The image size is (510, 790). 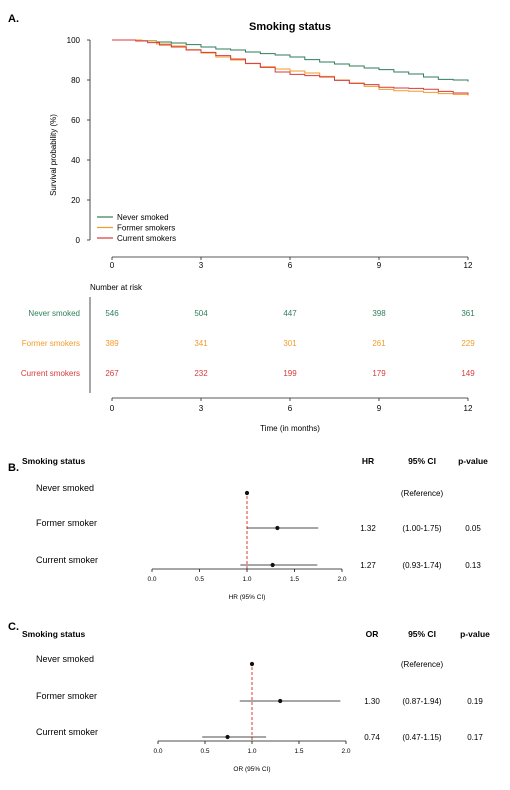 I want to click on km-curve-current, so click(x=290, y=67).